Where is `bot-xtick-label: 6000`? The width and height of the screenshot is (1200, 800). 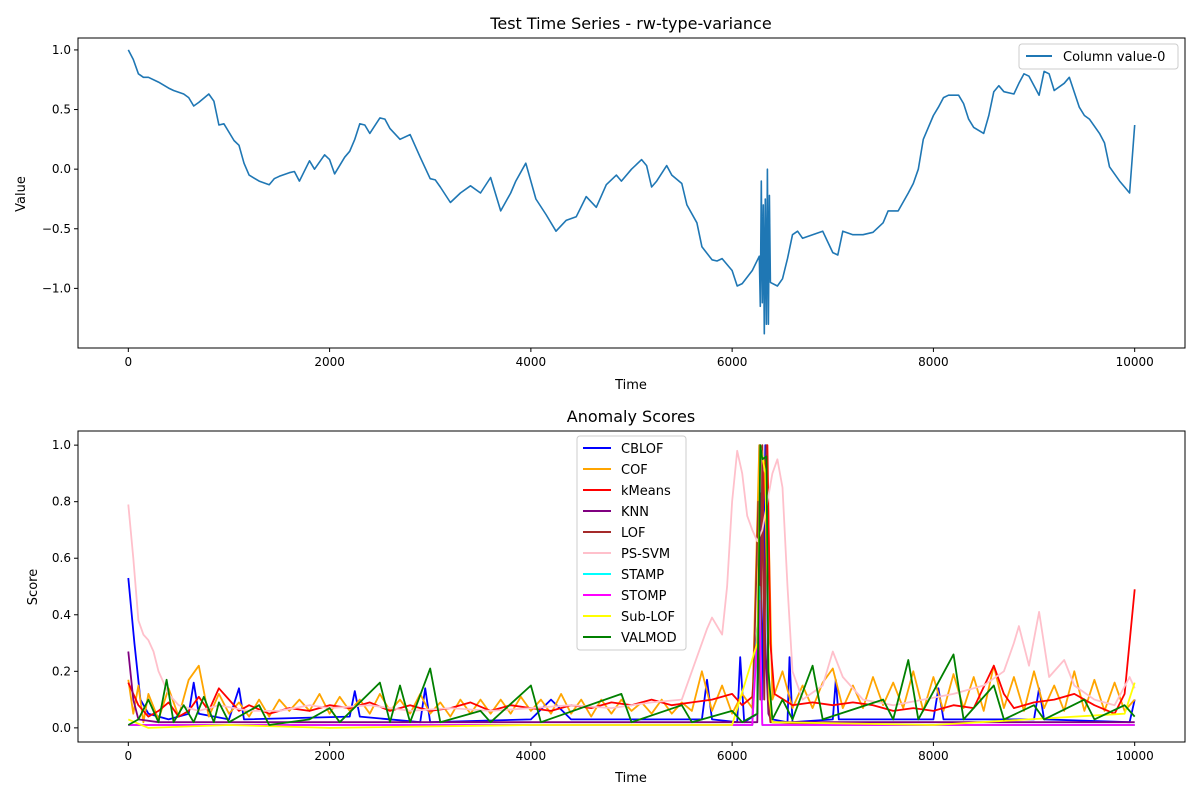
bot-xtick-label: 6000 is located at coordinates (732, 756).